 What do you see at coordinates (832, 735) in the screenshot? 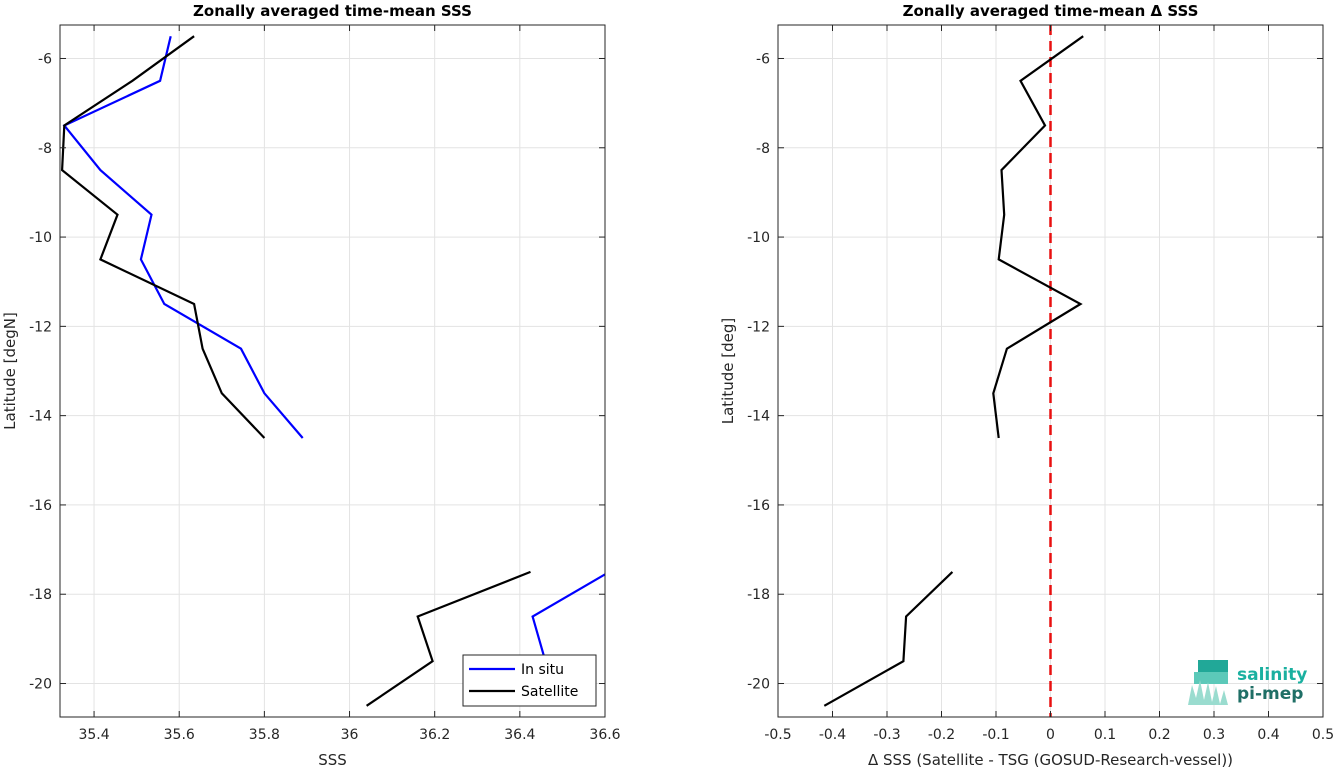
I see `x-tick-label: -0.4` at bounding box center [832, 735].